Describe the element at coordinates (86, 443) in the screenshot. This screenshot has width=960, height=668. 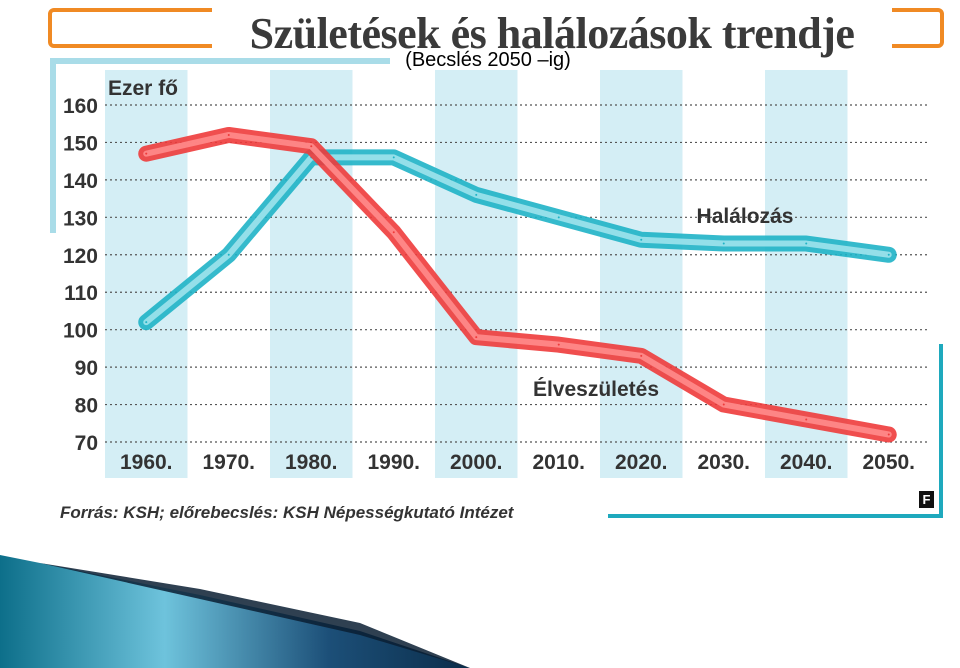
I see `y-tick-label: 70` at that location.